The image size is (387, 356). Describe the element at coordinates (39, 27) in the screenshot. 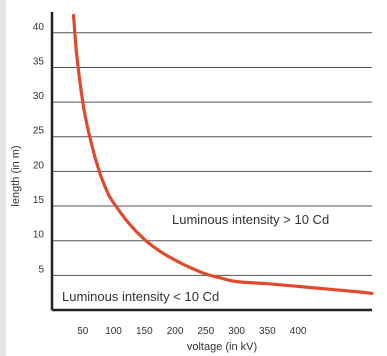

I see `y-tick-label: 40` at that location.